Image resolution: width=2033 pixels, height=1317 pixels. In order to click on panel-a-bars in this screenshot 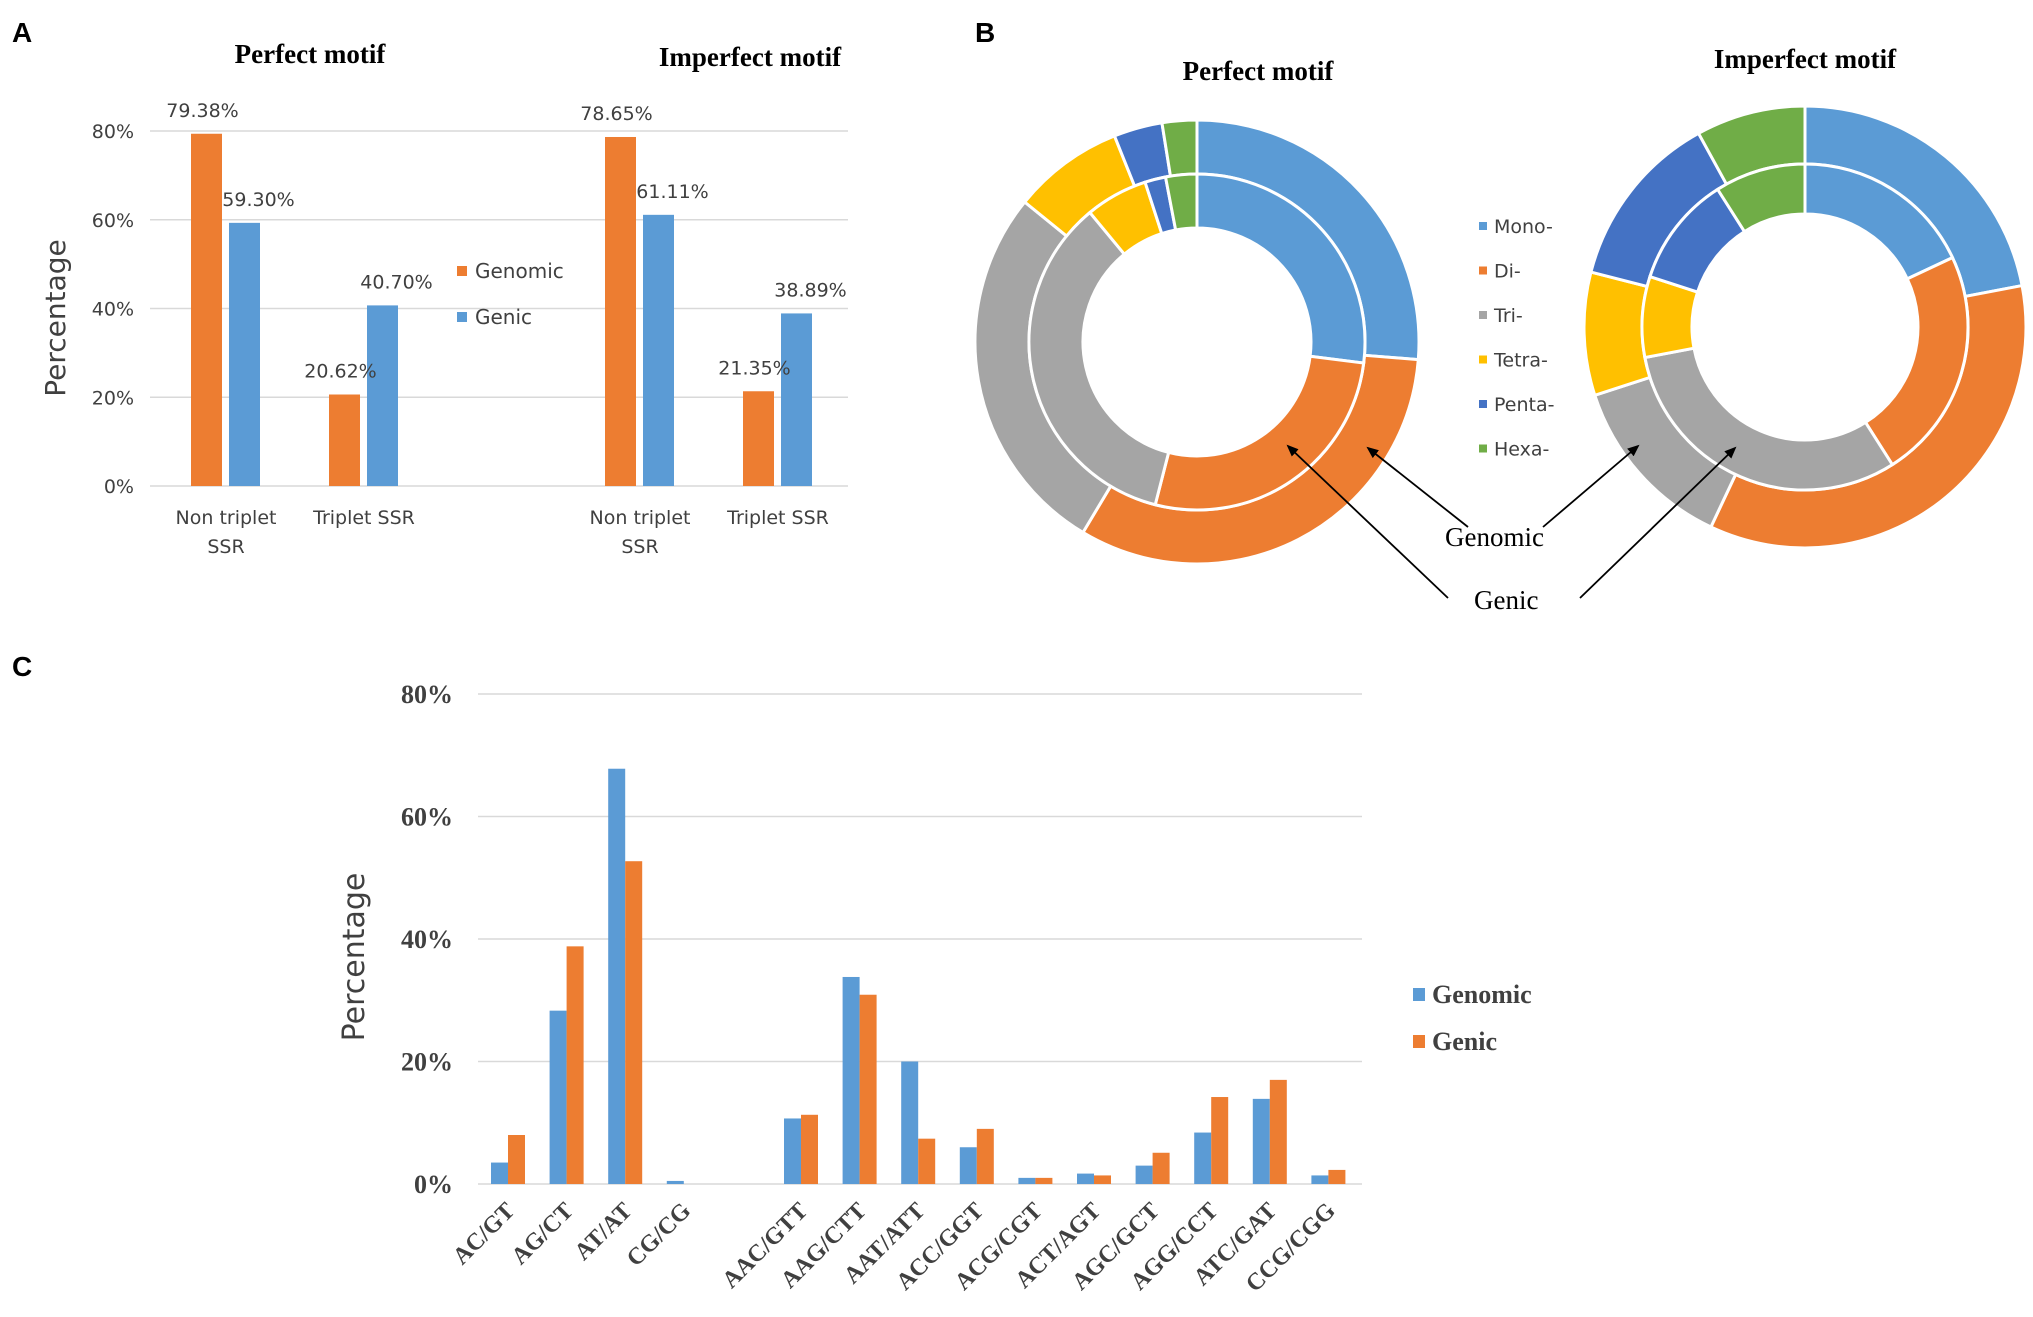, I will do `click(501, 309)`.